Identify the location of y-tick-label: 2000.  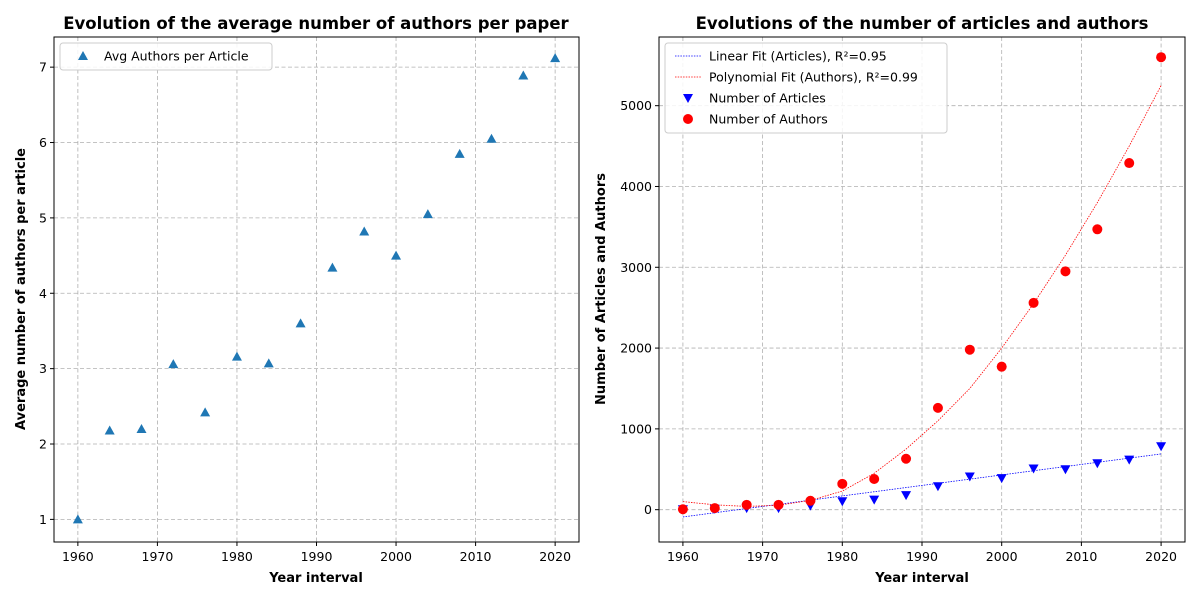
(636, 348).